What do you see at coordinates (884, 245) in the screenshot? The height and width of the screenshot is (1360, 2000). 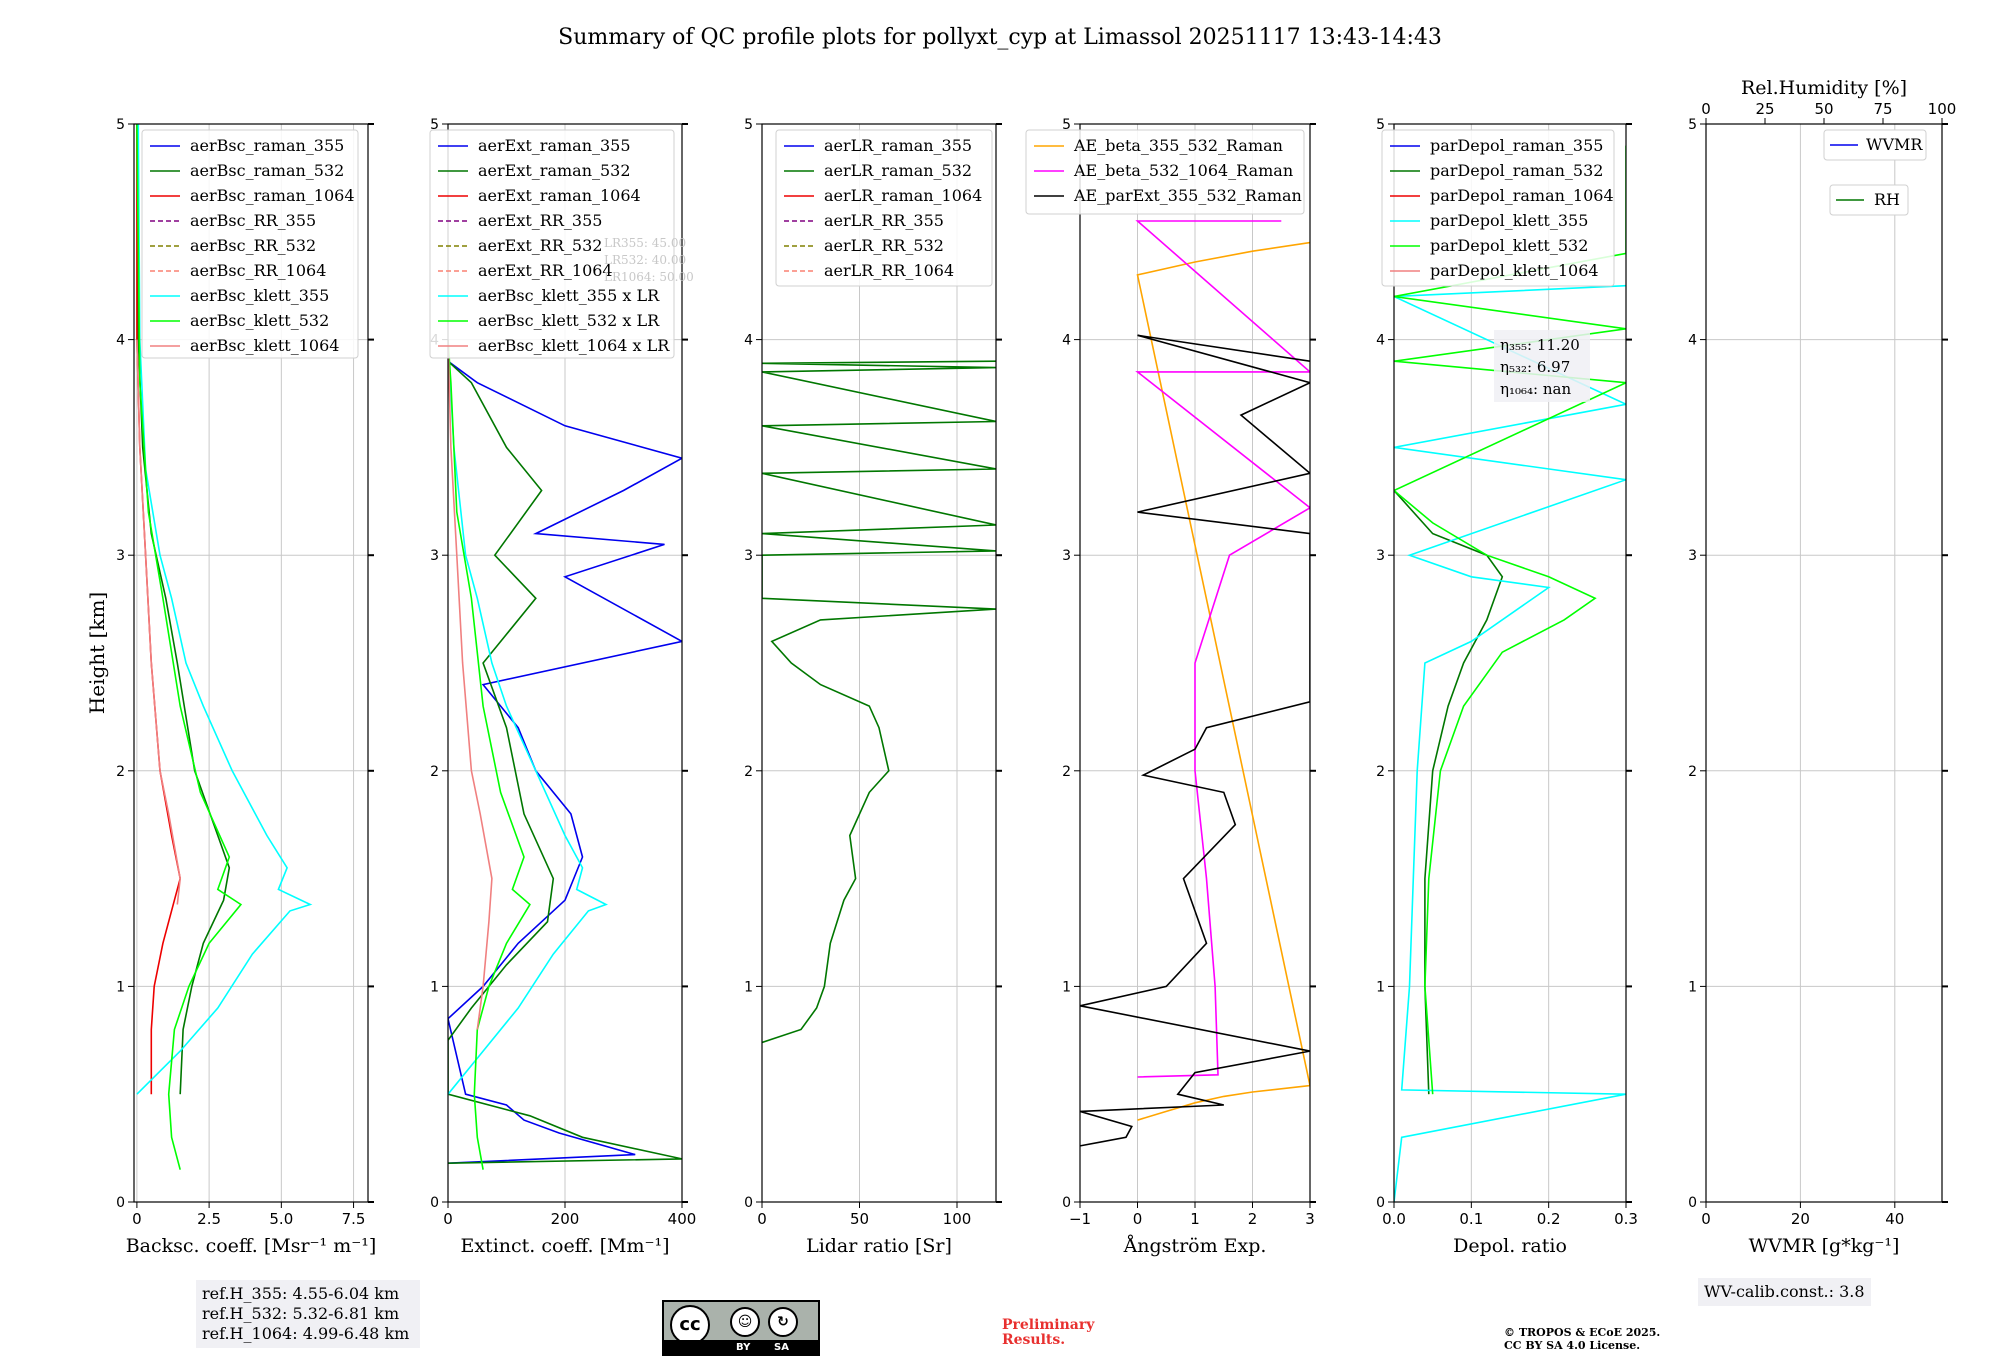 I see `legend-label-lidar_ratio: aerLR_RR_532` at bounding box center [884, 245].